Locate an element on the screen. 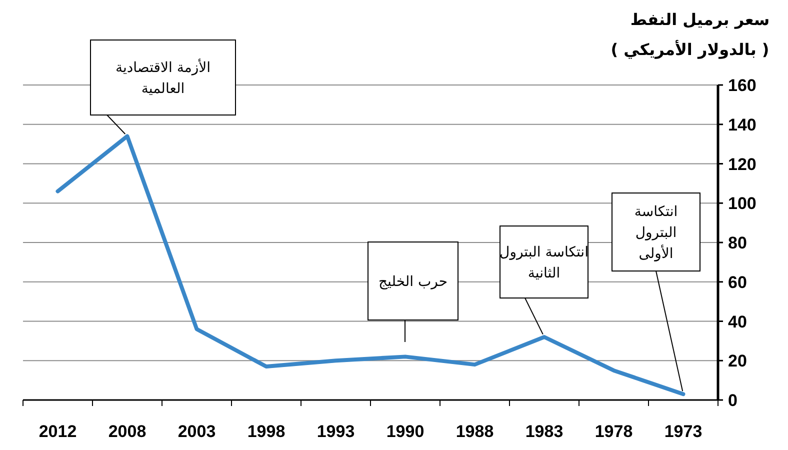 This screenshot has width=788, height=450. x-tick-label: 1988 is located at coordinates (475, 431).